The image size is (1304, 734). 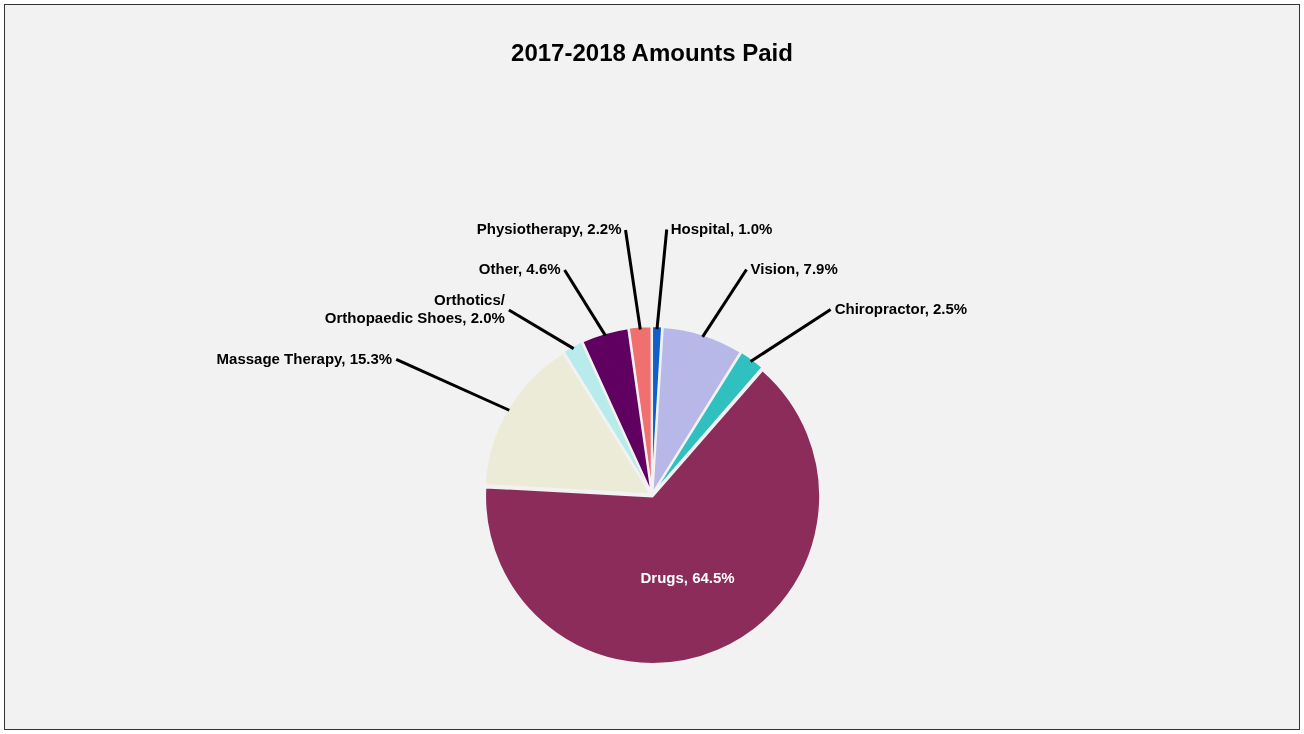 I want to click on slice-label: Other, 4.6%, so click(x=519, y=269).